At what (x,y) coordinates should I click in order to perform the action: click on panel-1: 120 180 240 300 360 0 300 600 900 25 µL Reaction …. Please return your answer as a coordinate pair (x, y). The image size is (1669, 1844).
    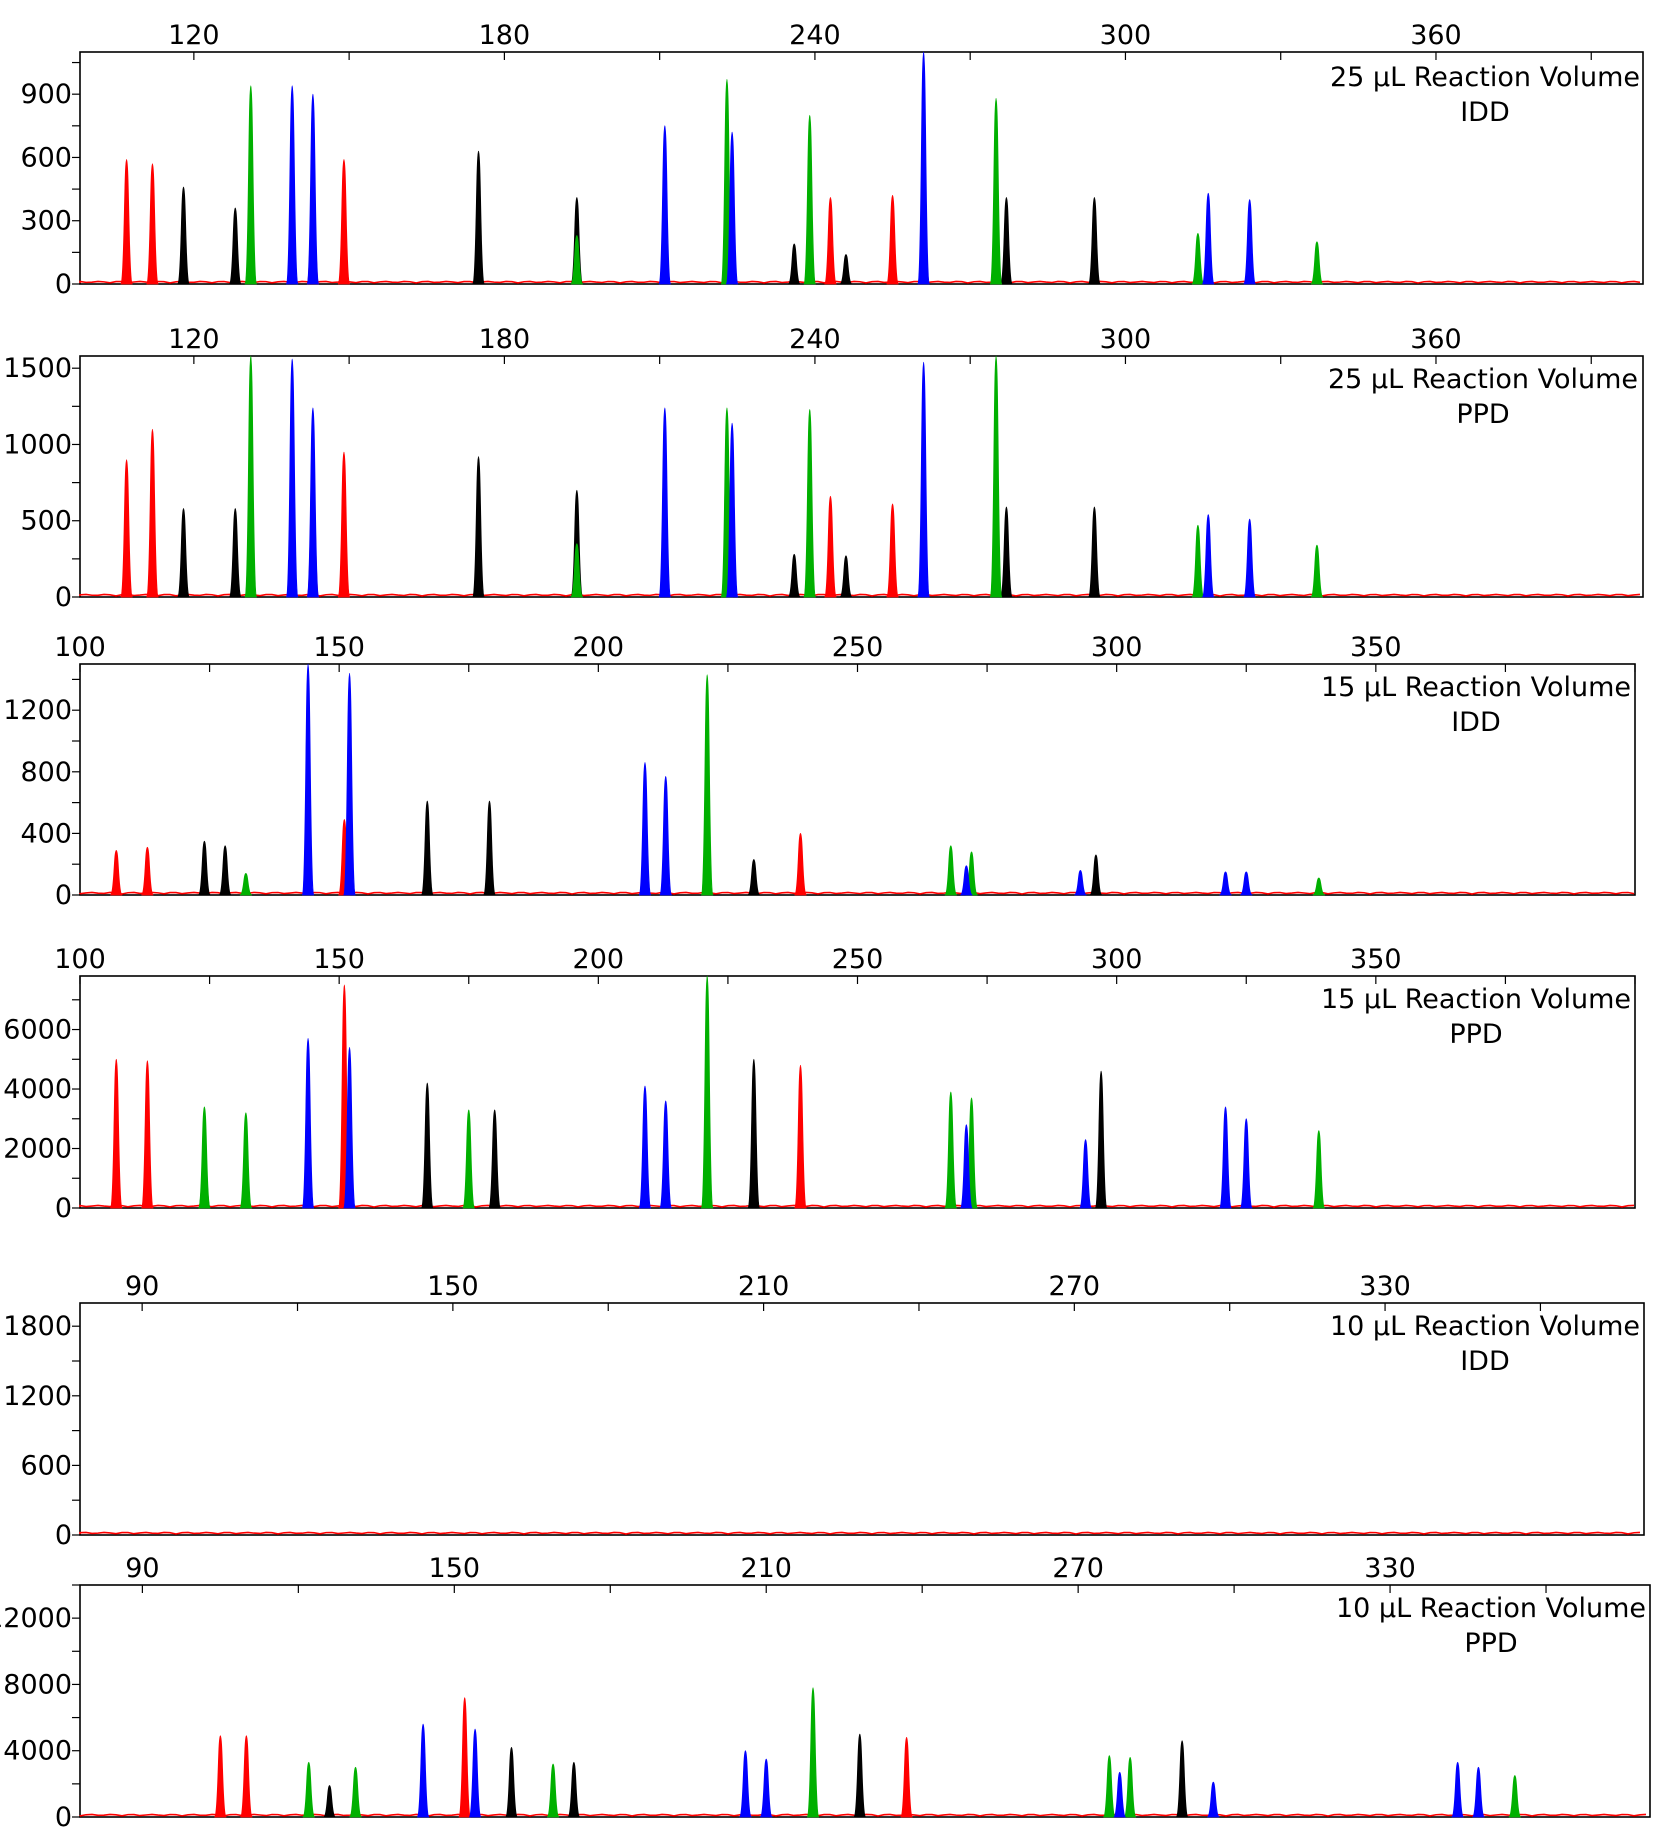
    Looking at the image, I should click on (832, 160).